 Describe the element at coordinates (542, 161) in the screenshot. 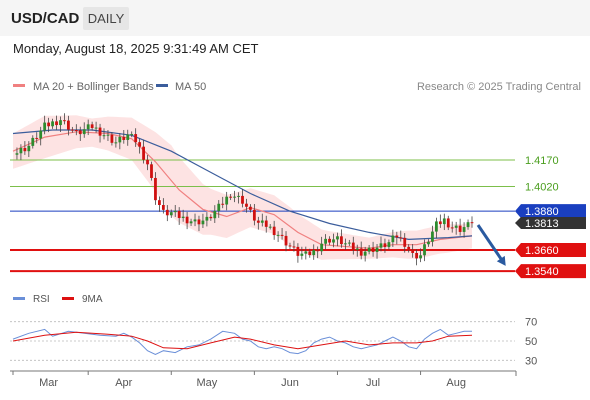

I see `level-label-1.4170: 1.4170` at that location.